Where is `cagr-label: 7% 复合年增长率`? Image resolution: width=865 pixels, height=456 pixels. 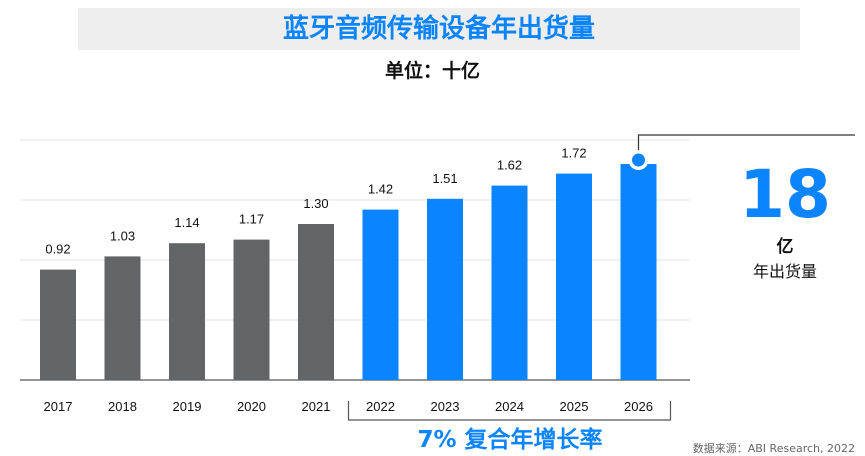 cagr-label: 7% 复合年增长率 is located at coordinates (510, 440).